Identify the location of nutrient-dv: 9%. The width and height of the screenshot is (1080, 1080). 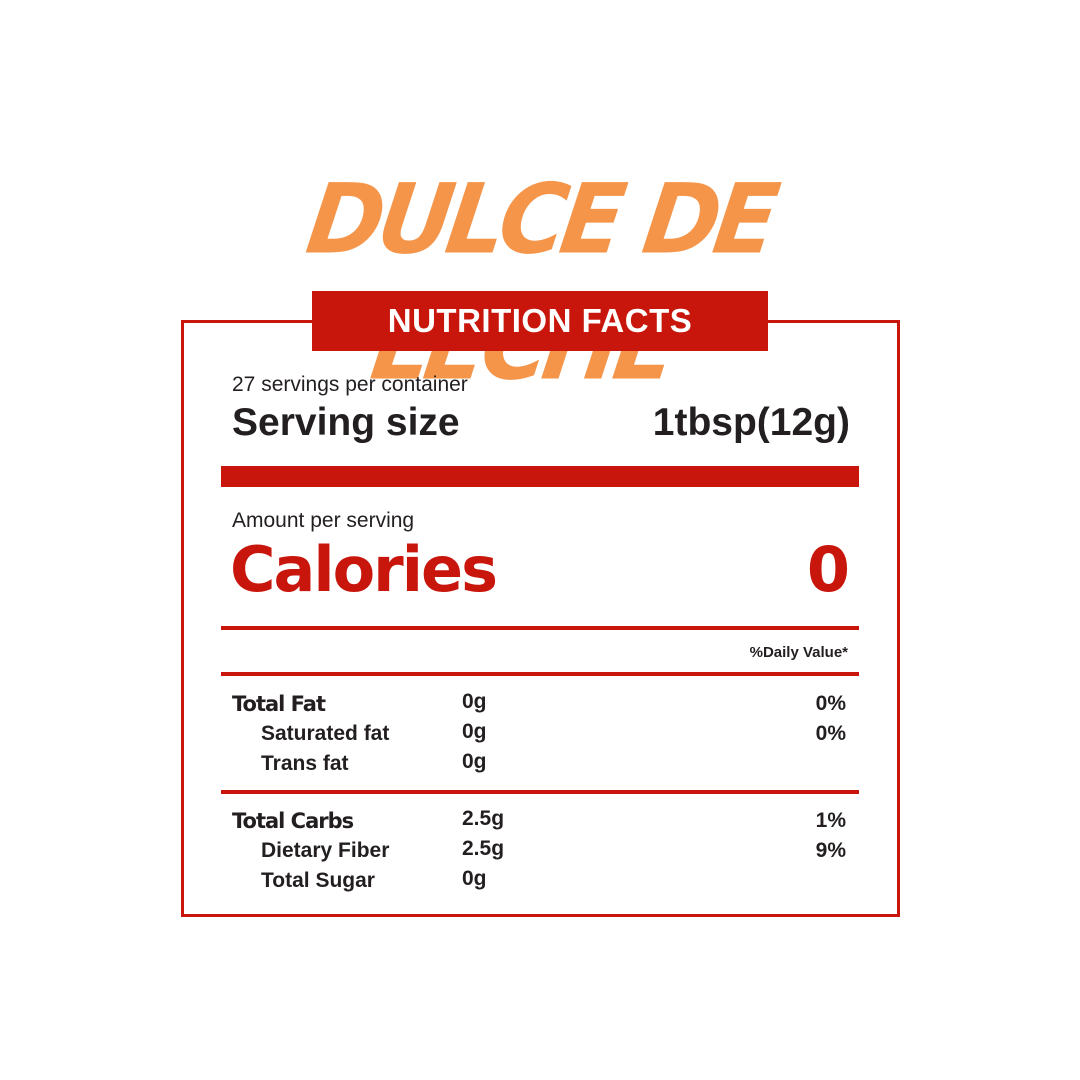
(830, 850).